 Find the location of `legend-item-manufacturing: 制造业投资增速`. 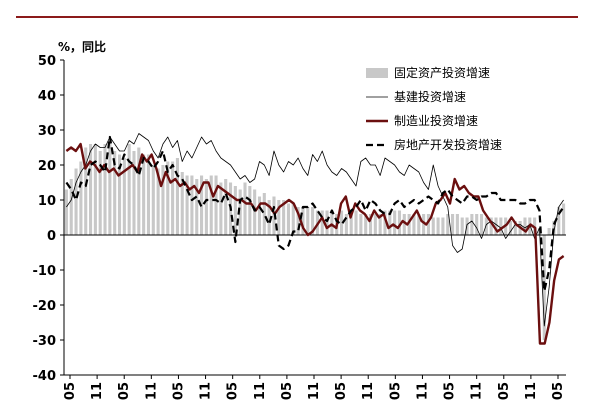

legend-item-manufacturing: 制造业投资增速 is located at coordinates (422, 120).